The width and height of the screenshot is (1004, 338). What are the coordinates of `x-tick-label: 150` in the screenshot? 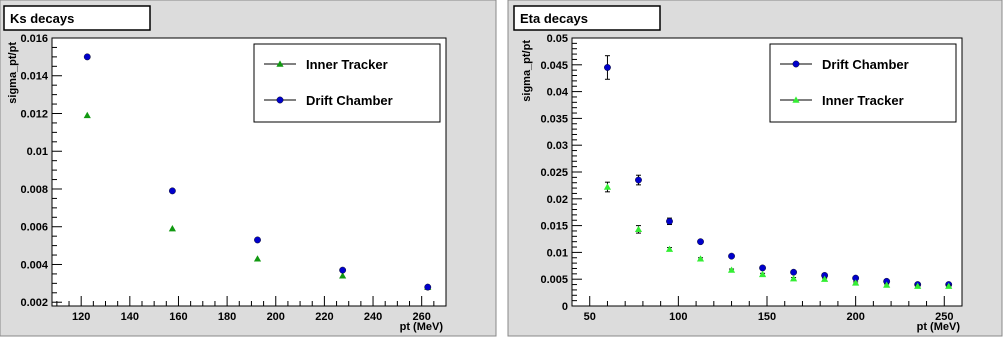 It's located at (767, 317).